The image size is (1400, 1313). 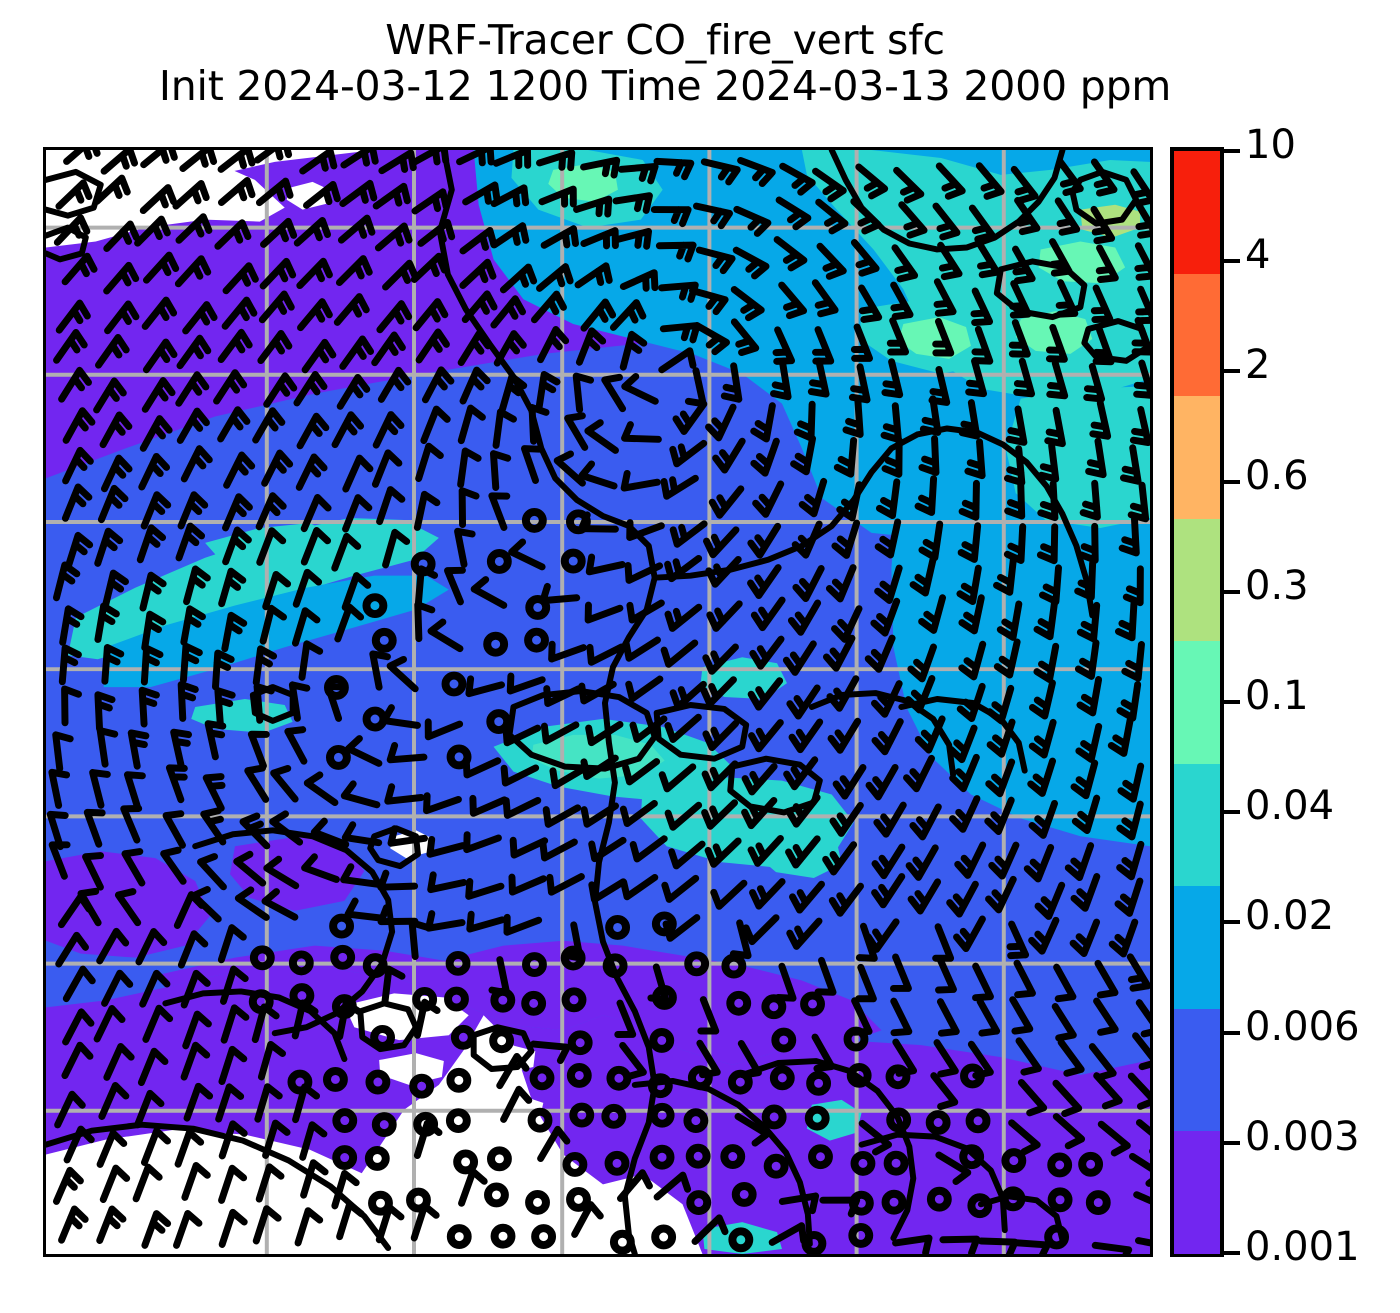 What do you see at coordinates (1290, 916) in the screenshot?
I see `colorbar-tick-label: 0.02` at bounding box center [1290, 916].